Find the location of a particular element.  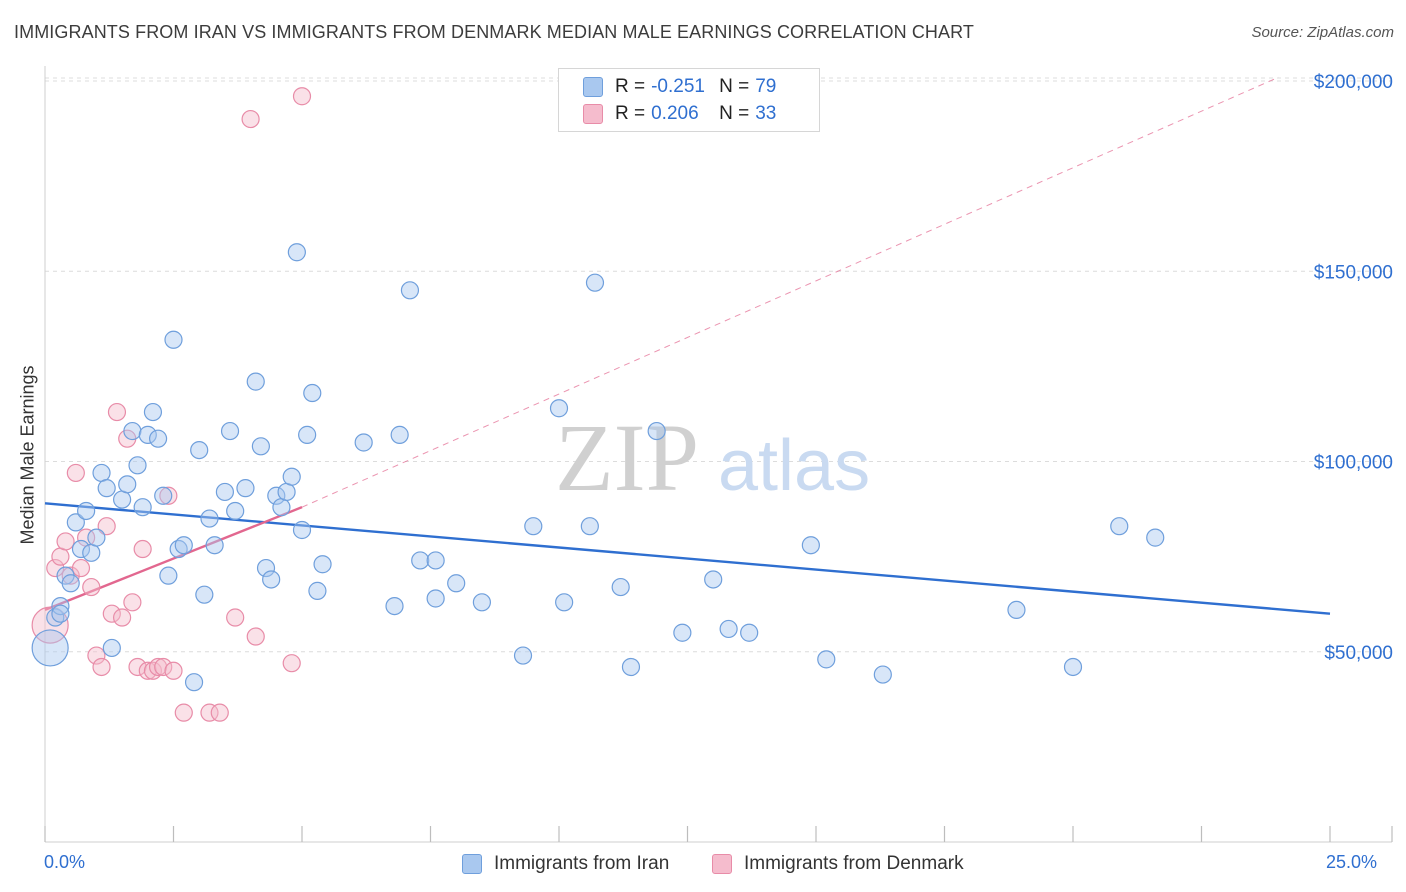

legend-row-denmark: R = 0.206 N = 33 is located at coordinates (679, 114).